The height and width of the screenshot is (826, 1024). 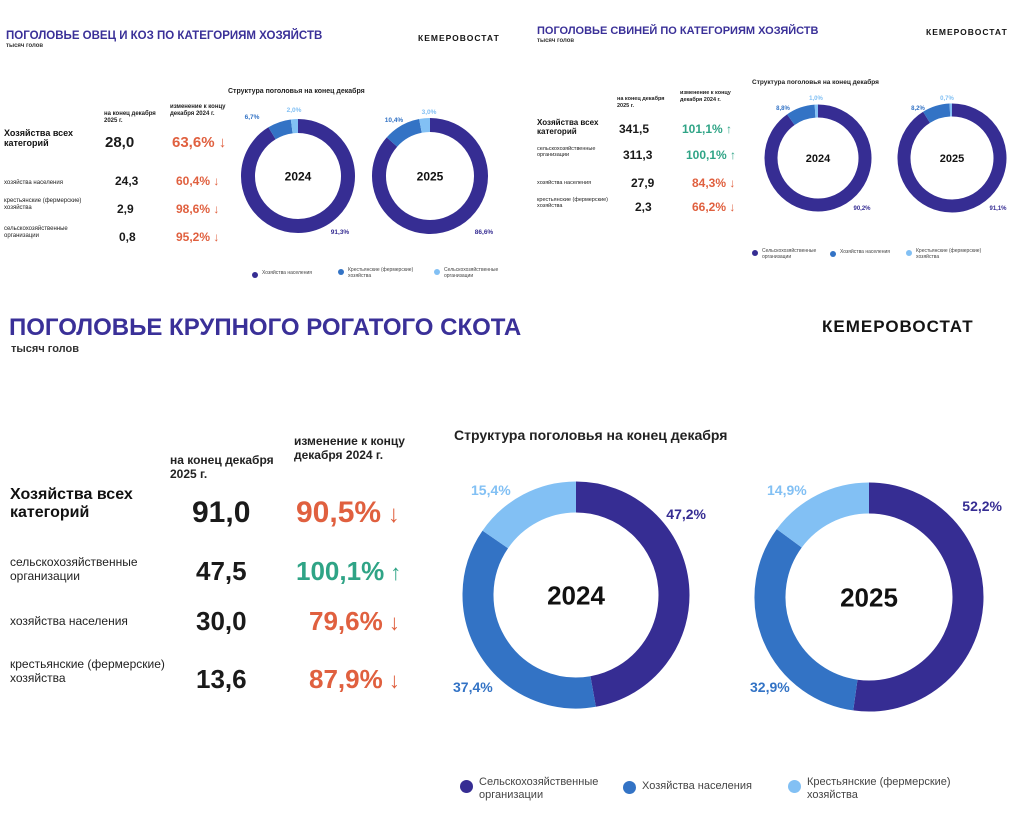 I want to click on cattle-row-label: сельскохозяйственные организации, so click(x=74, y=569).